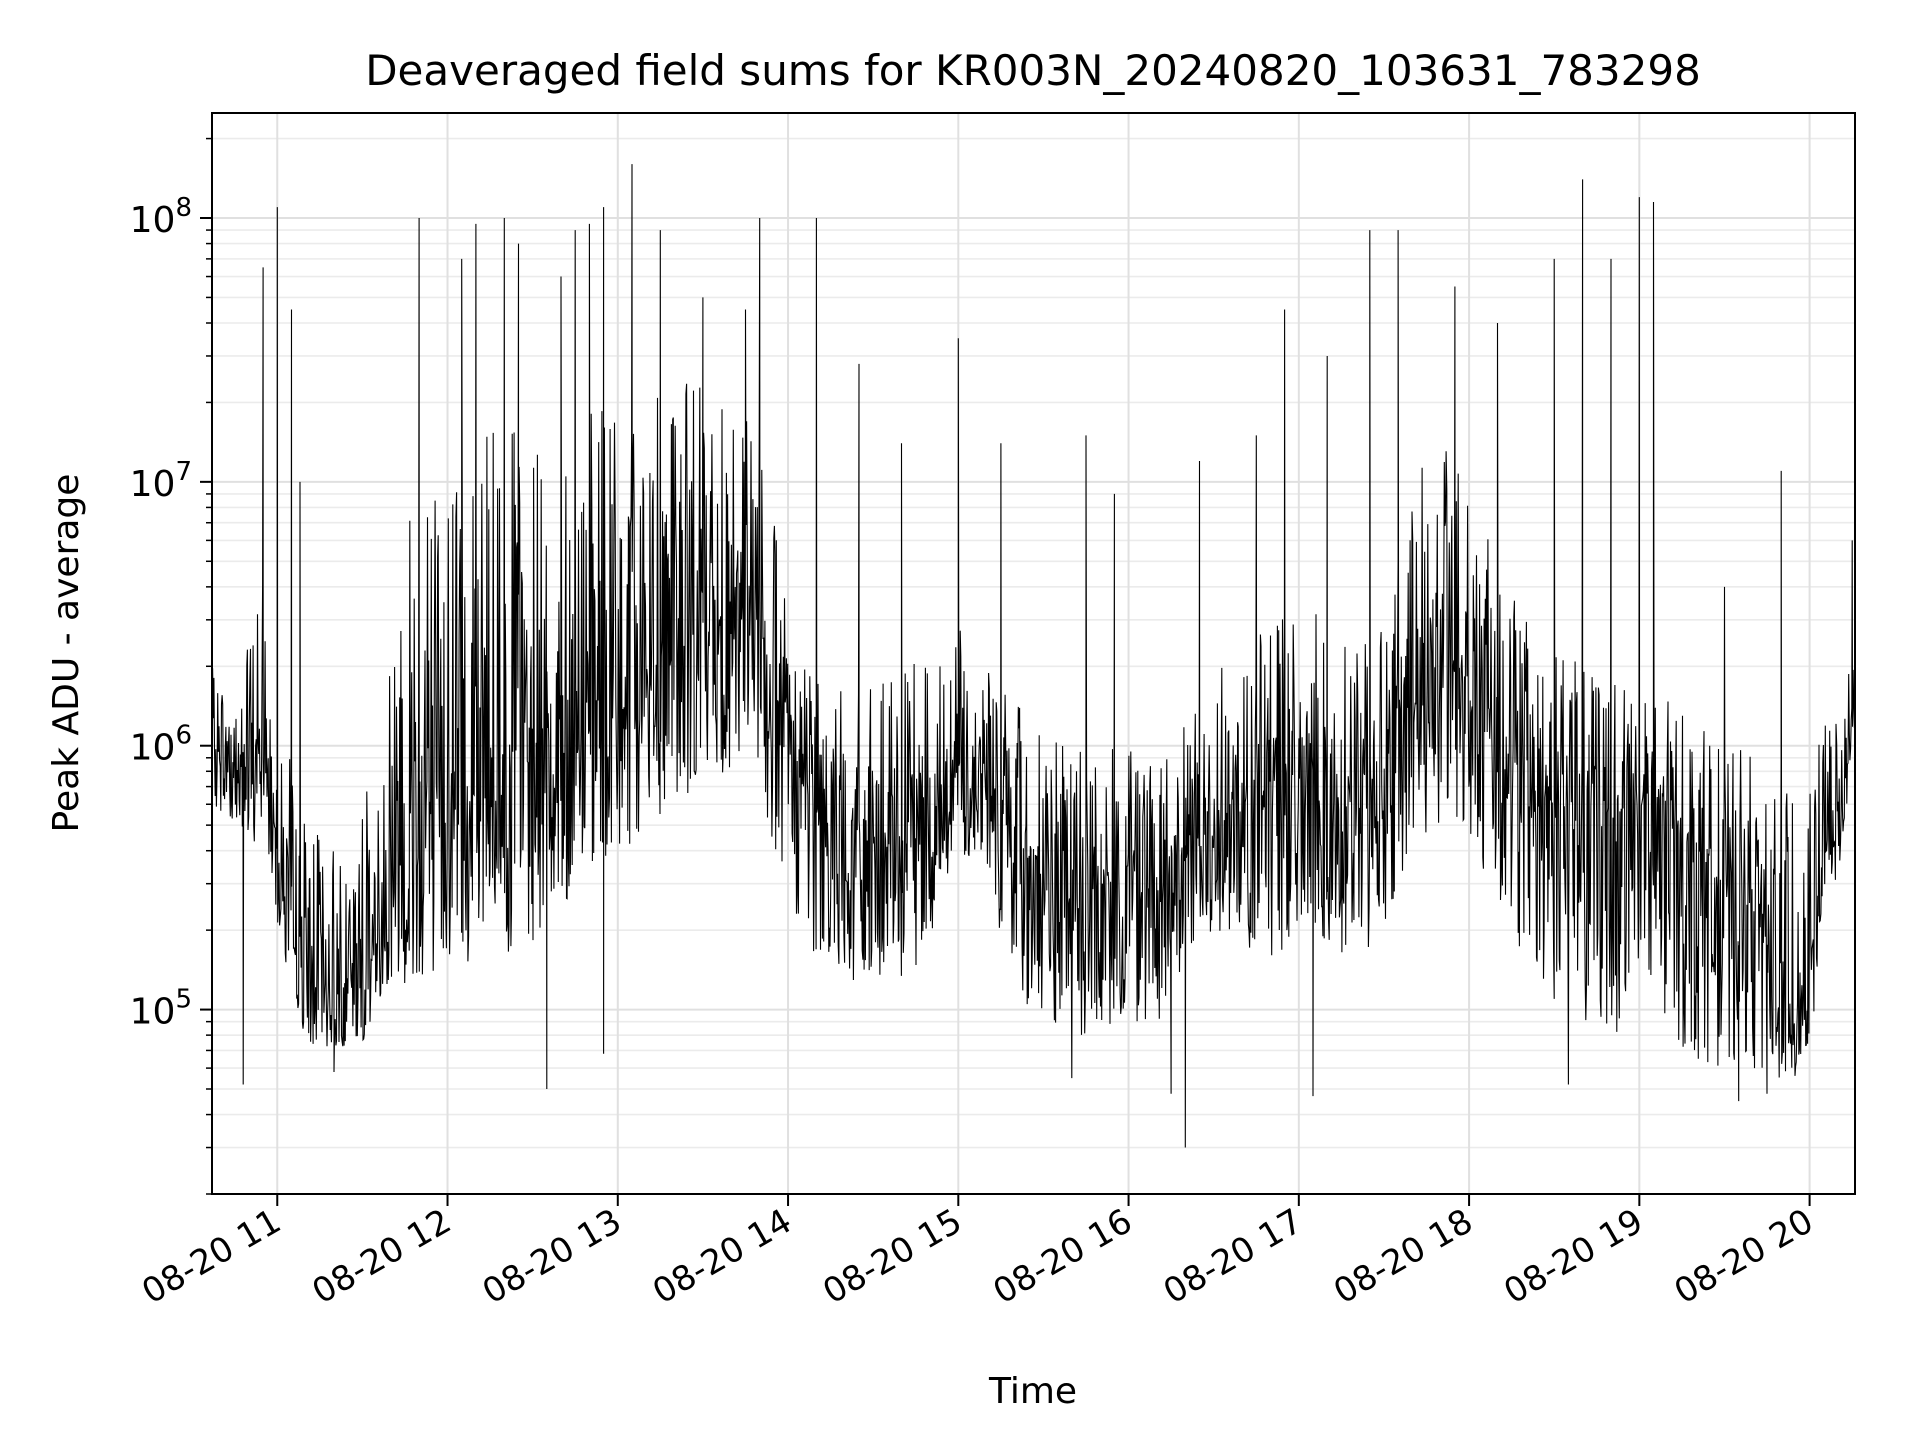  I want to click on y-tick-label: 10⁶, so click(161, 745).